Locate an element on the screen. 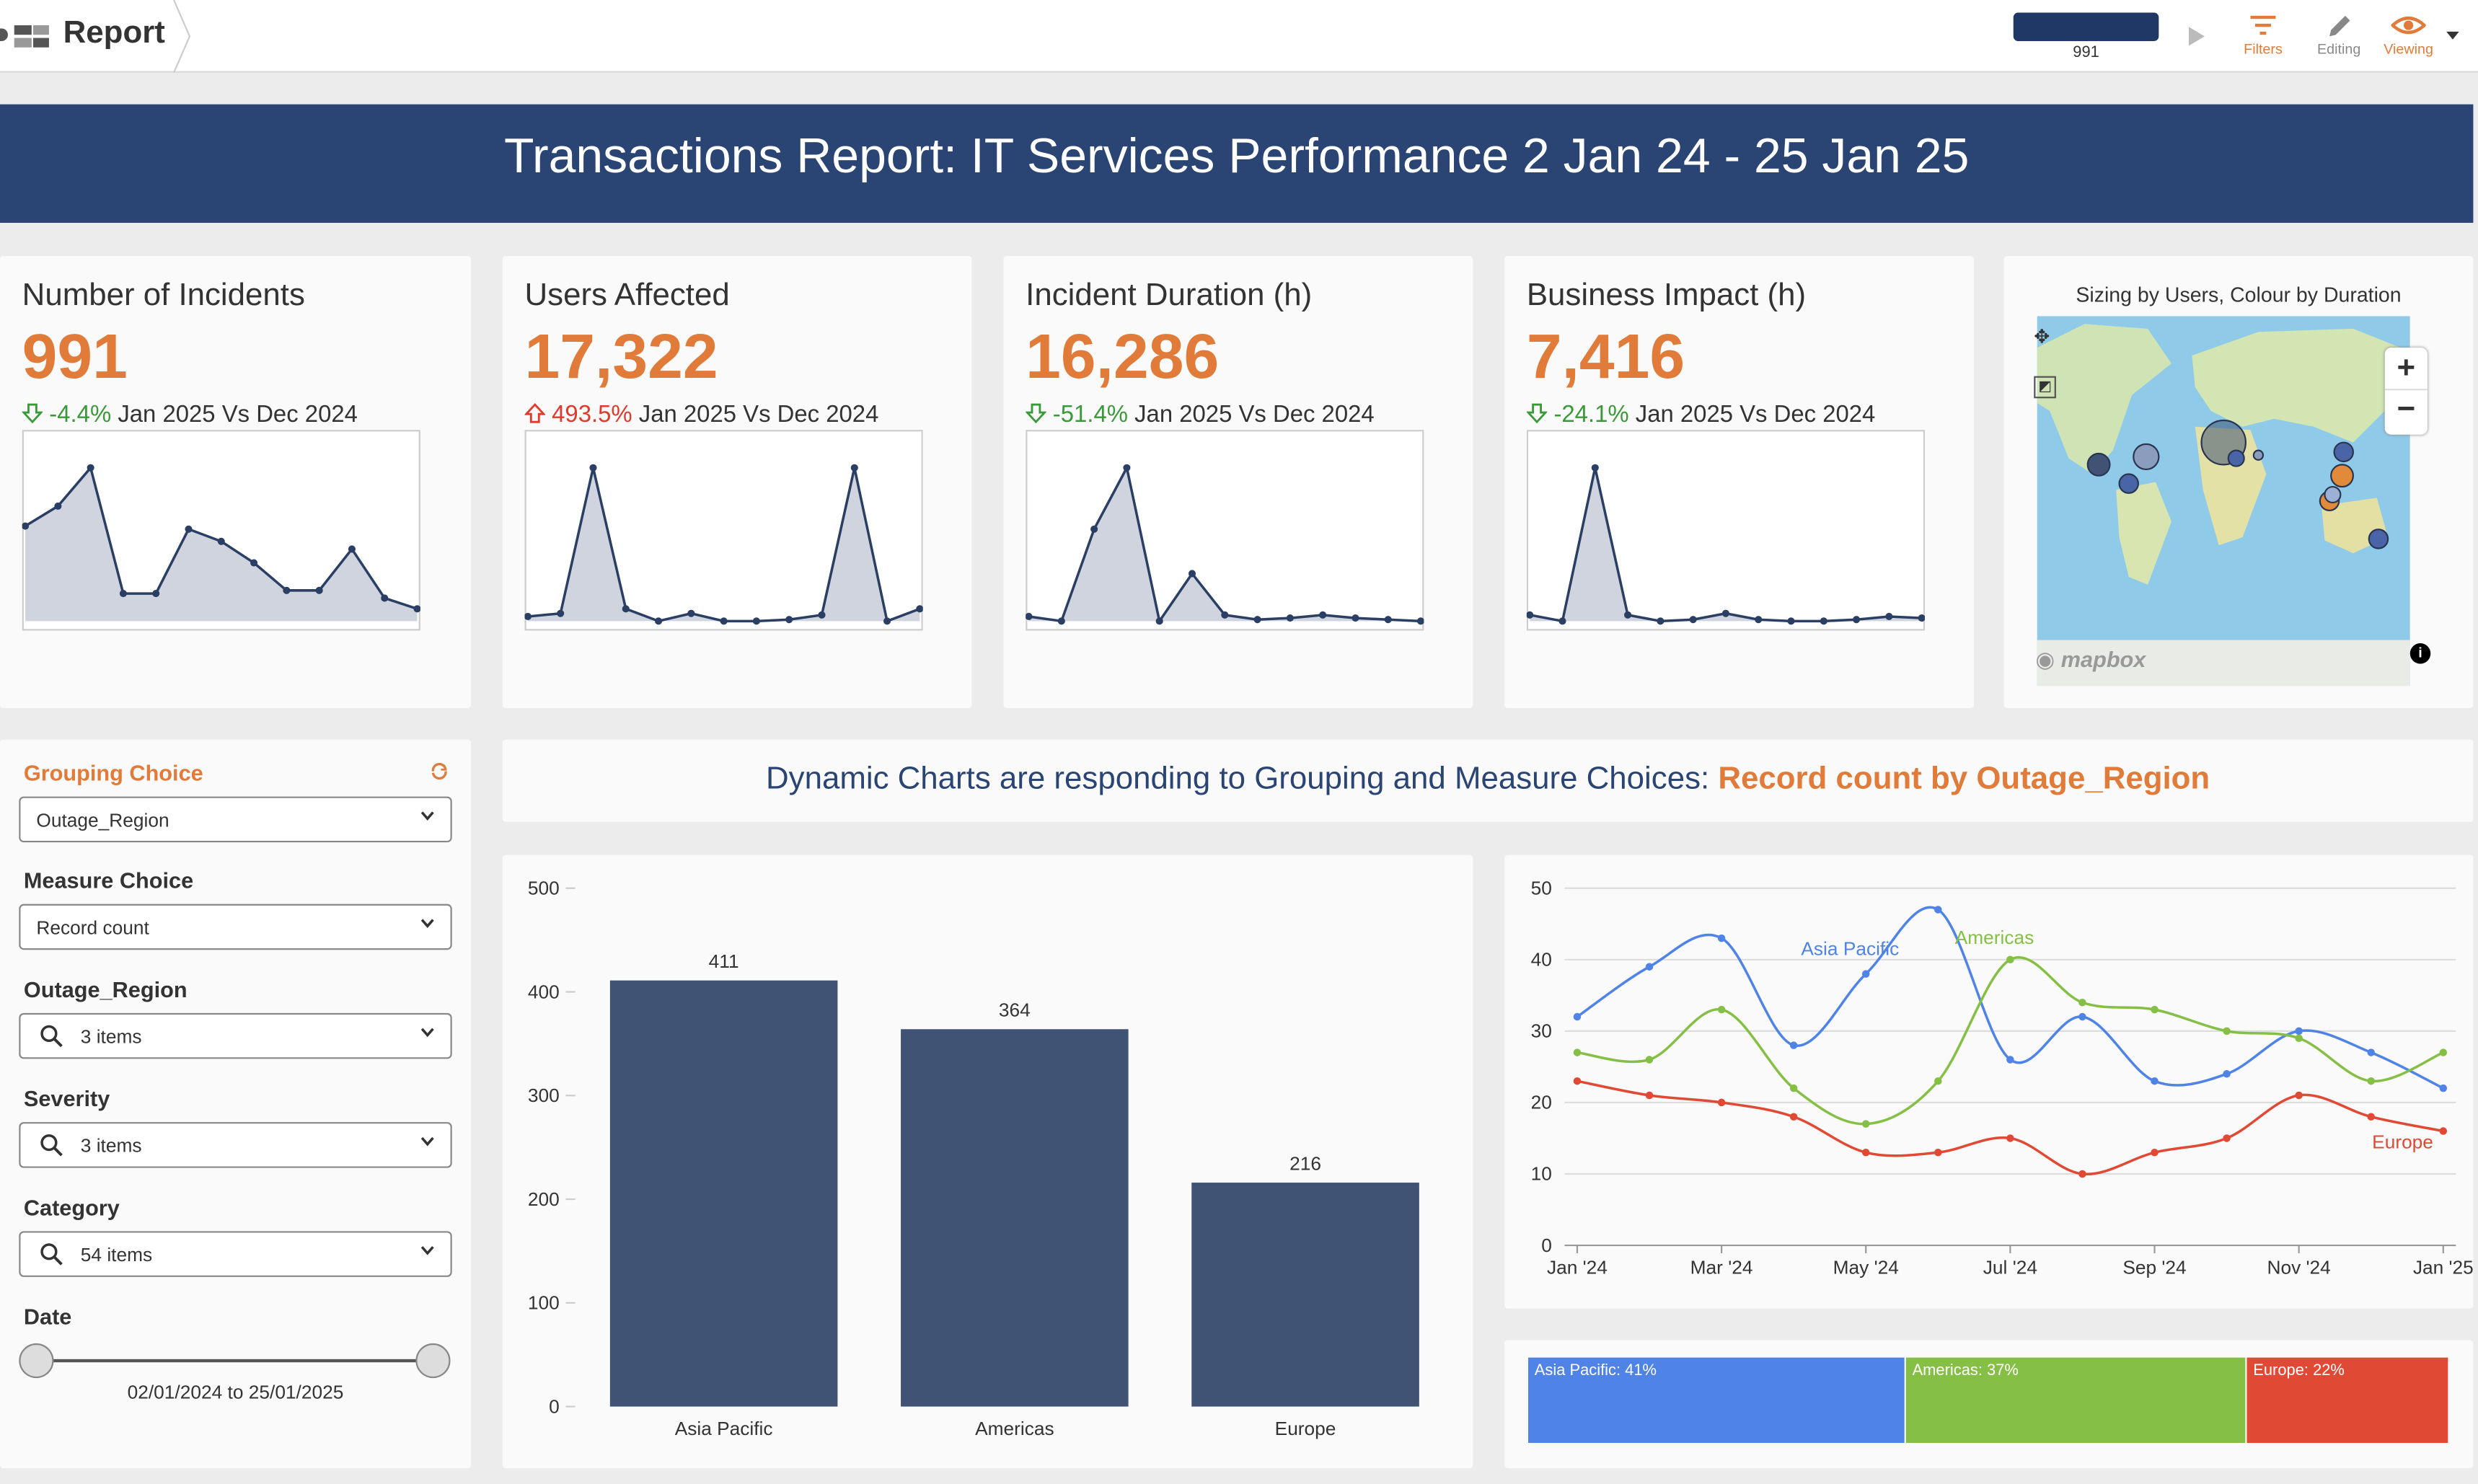 This screenshot has height=1484, width=2478. share-segment is located at coordinates (2347, 1400).